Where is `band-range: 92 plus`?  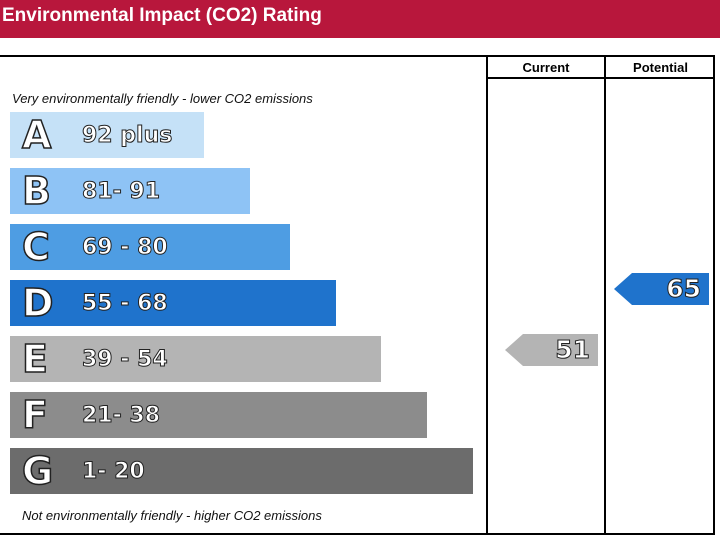 band-range: 92 plus is located at coordinates (127, 136).